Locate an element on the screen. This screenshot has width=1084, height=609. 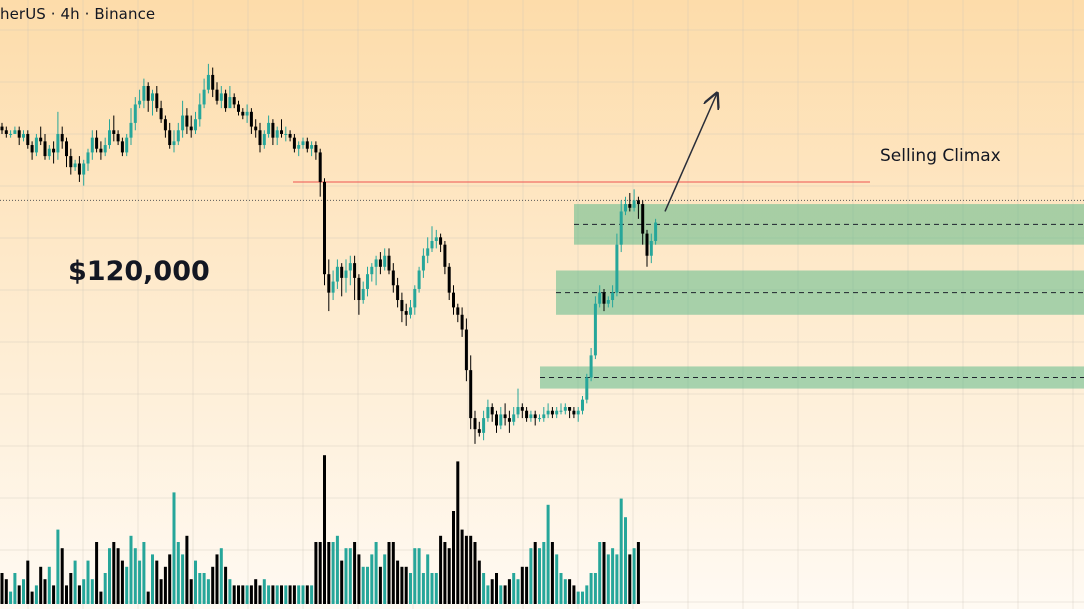
symbol-header: herUS · 4h · Binance is located at coordinates (77, 14).